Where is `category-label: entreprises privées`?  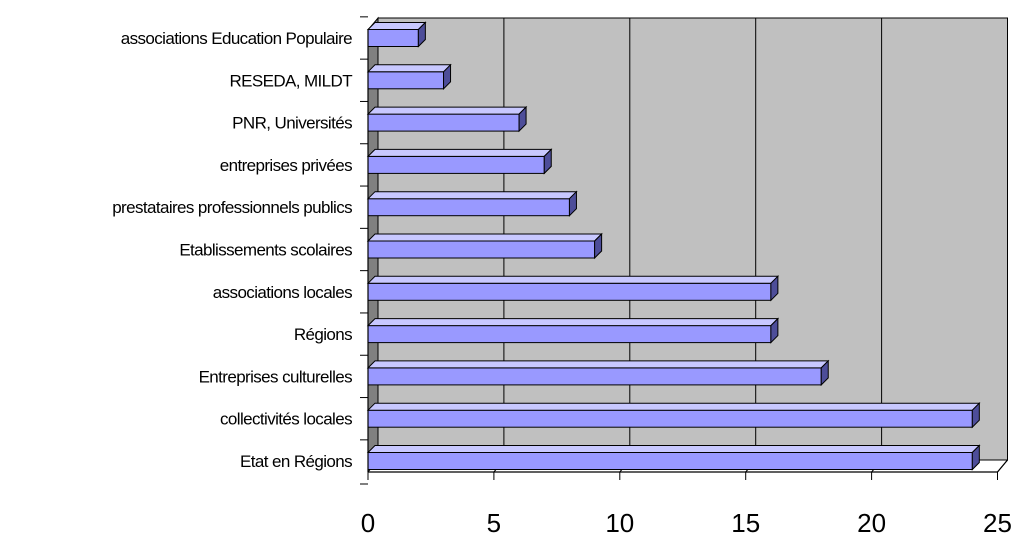 category-label: entreprises privées is located at coordinates (286, 165).